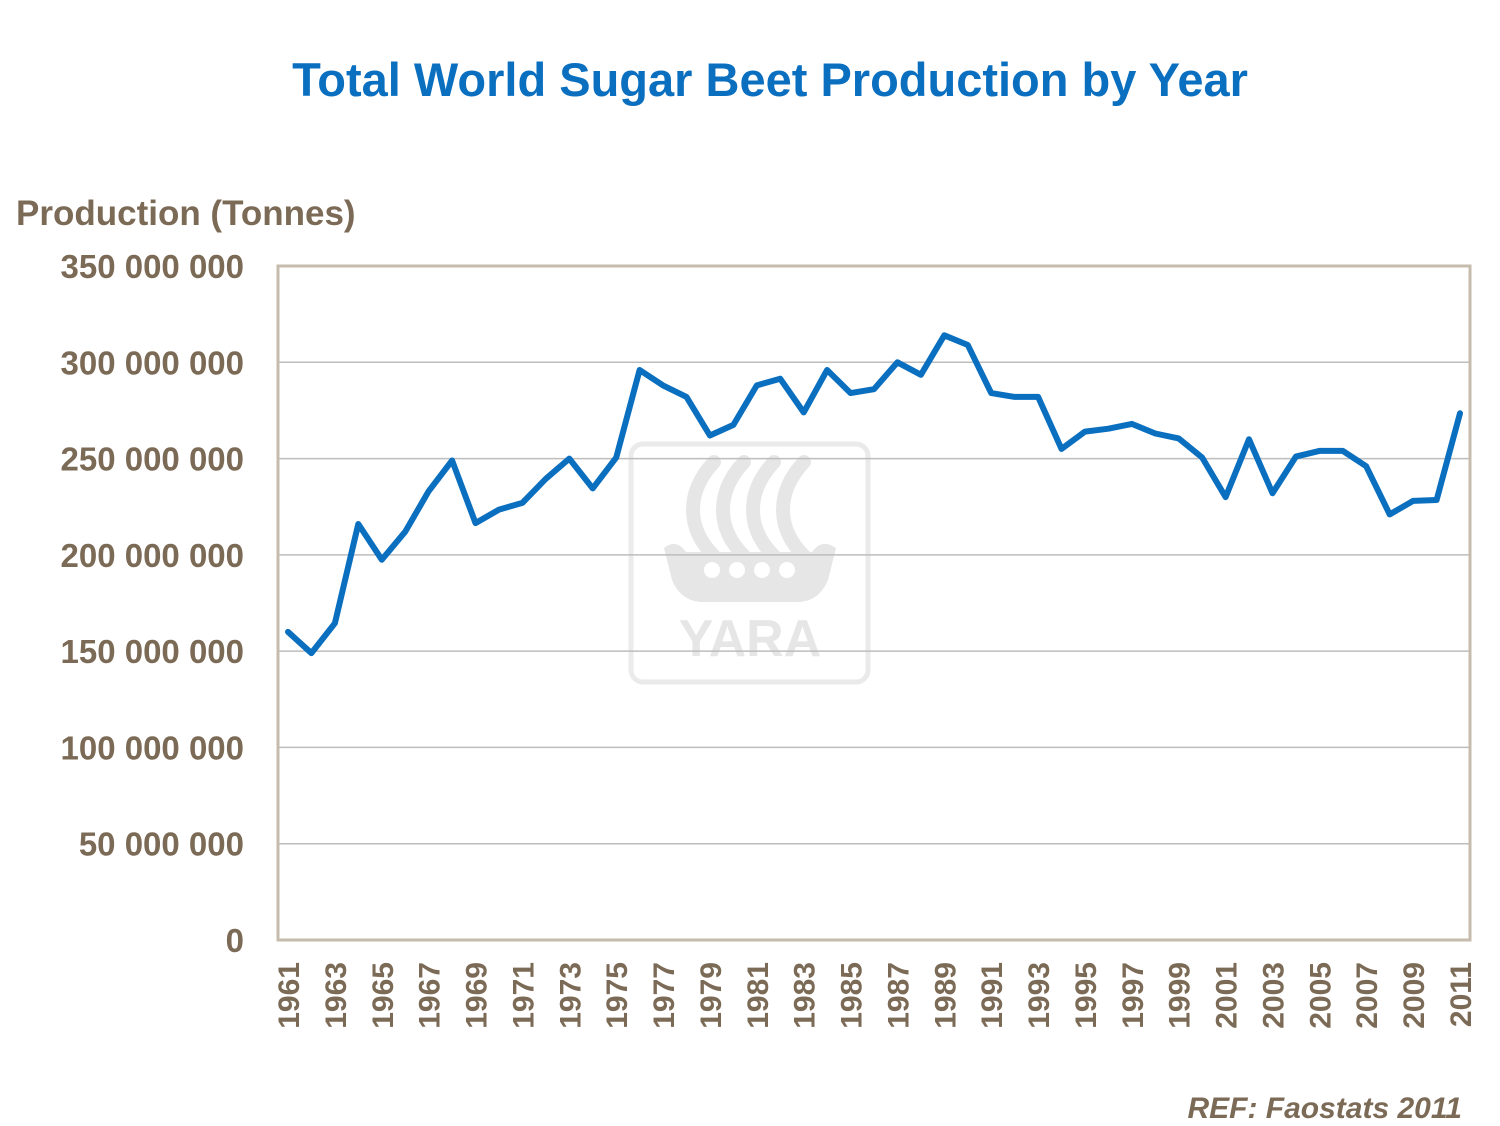 The width and height of the screenshot is (1500, 1126). I want to click on x-tick-label: 2001, so click(1227, 995).